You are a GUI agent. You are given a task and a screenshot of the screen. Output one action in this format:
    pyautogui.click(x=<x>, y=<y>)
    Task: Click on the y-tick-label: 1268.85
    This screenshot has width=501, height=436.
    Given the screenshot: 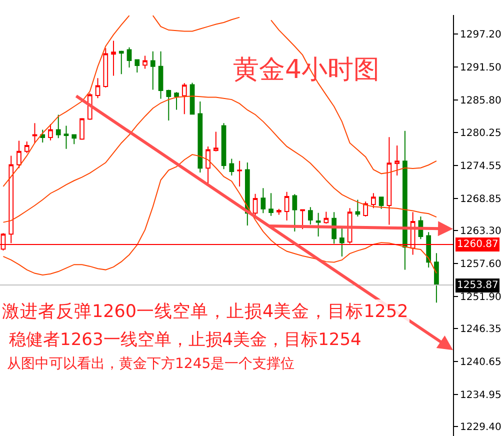 What is the action you would take?
    pyautogui.click(x=480, y=199)
    